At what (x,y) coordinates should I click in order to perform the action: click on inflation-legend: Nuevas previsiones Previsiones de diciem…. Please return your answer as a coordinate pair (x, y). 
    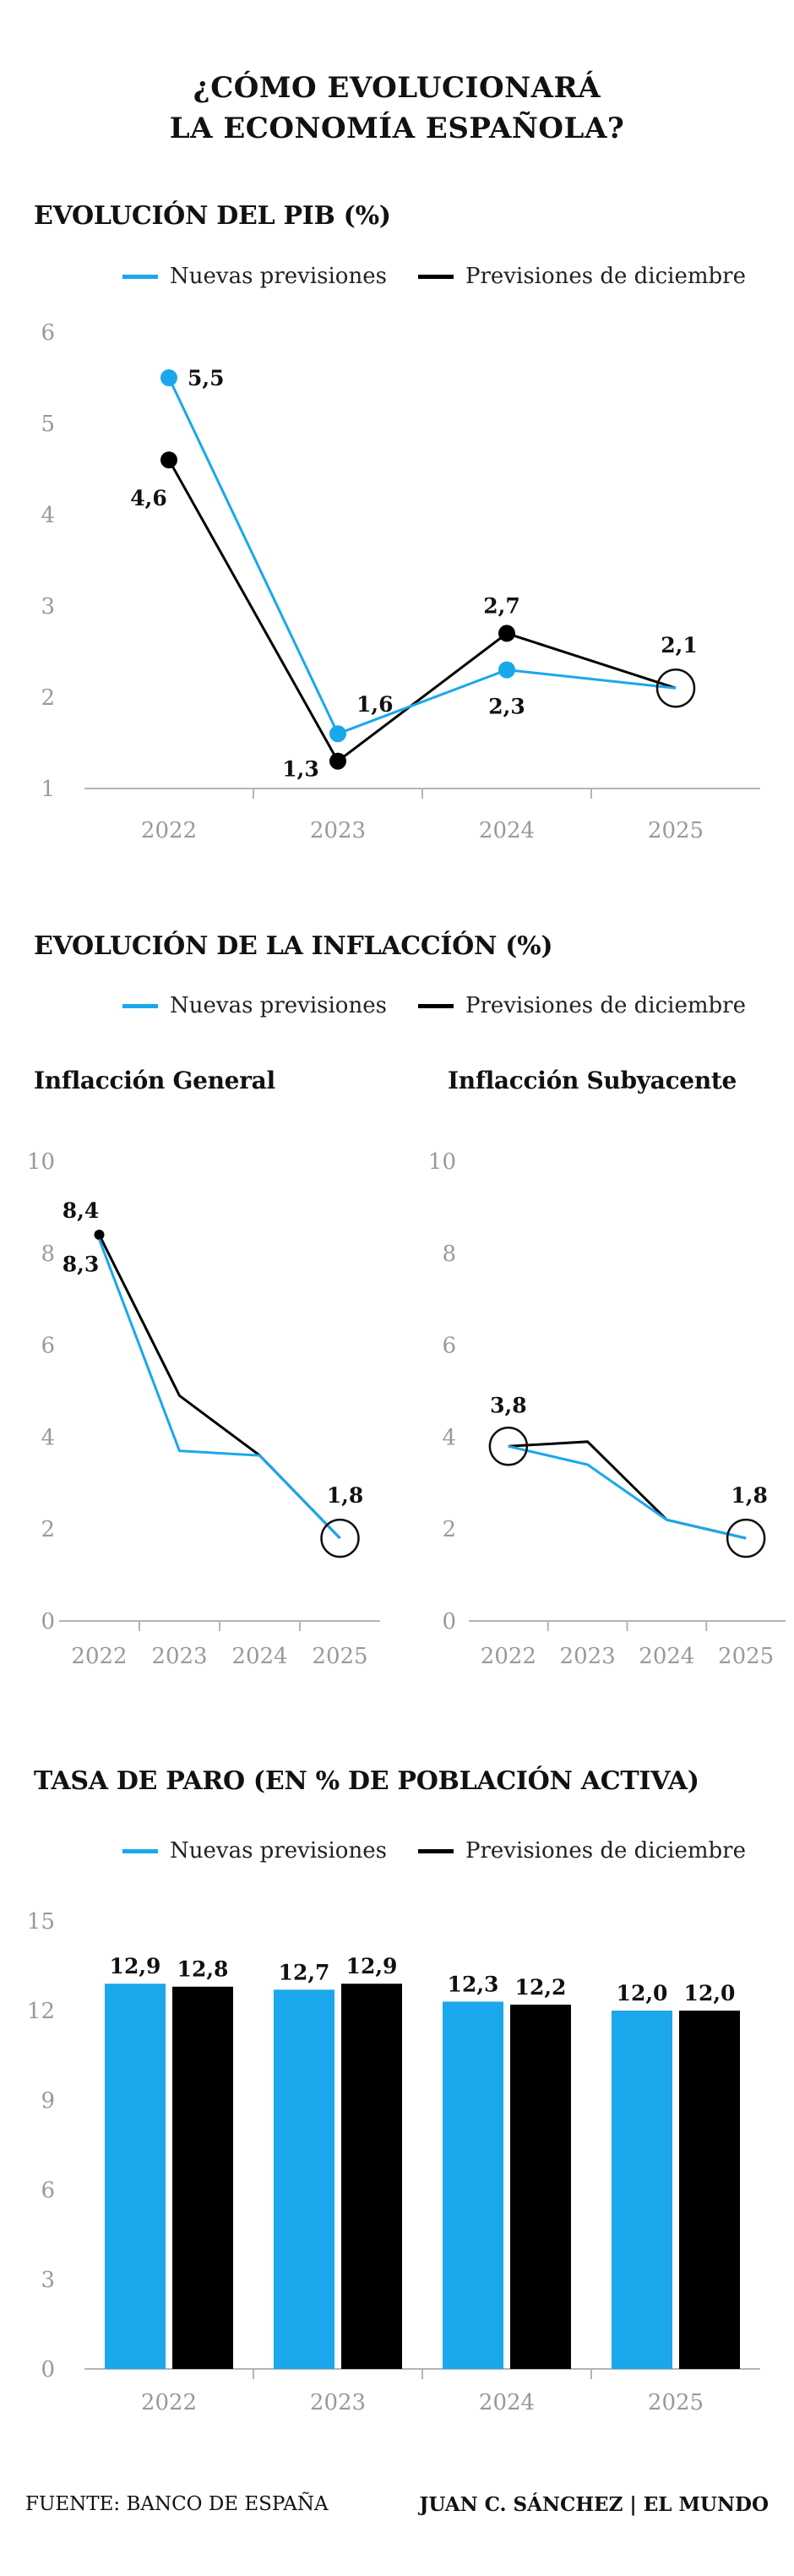
    Looking at the image, I should click on (397, 1010).